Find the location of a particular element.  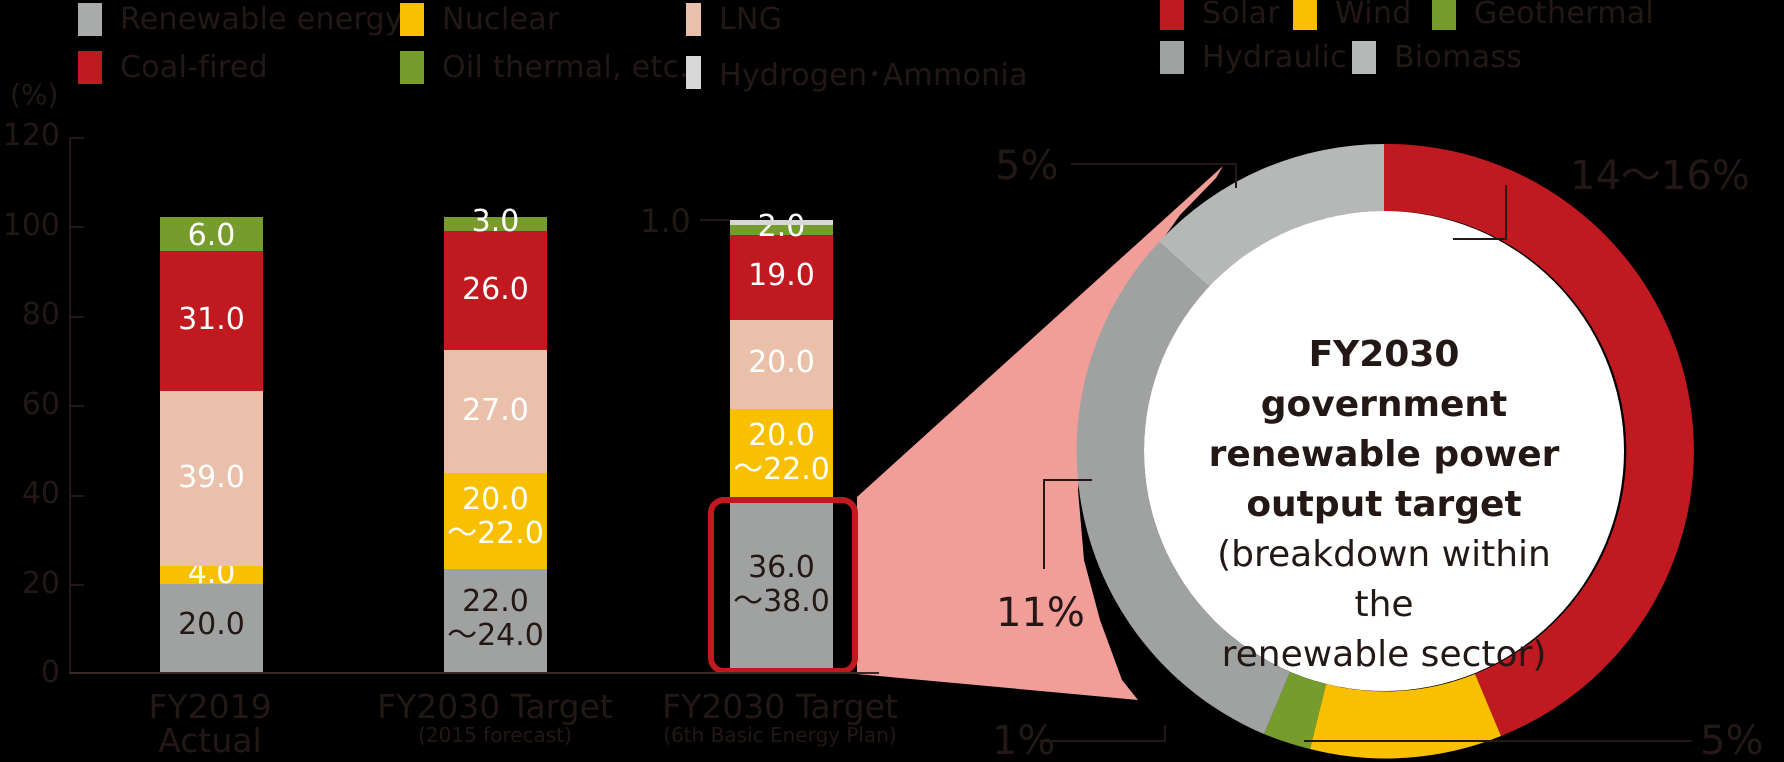

legend-lng: LNG is located at coordinates (734, 19).